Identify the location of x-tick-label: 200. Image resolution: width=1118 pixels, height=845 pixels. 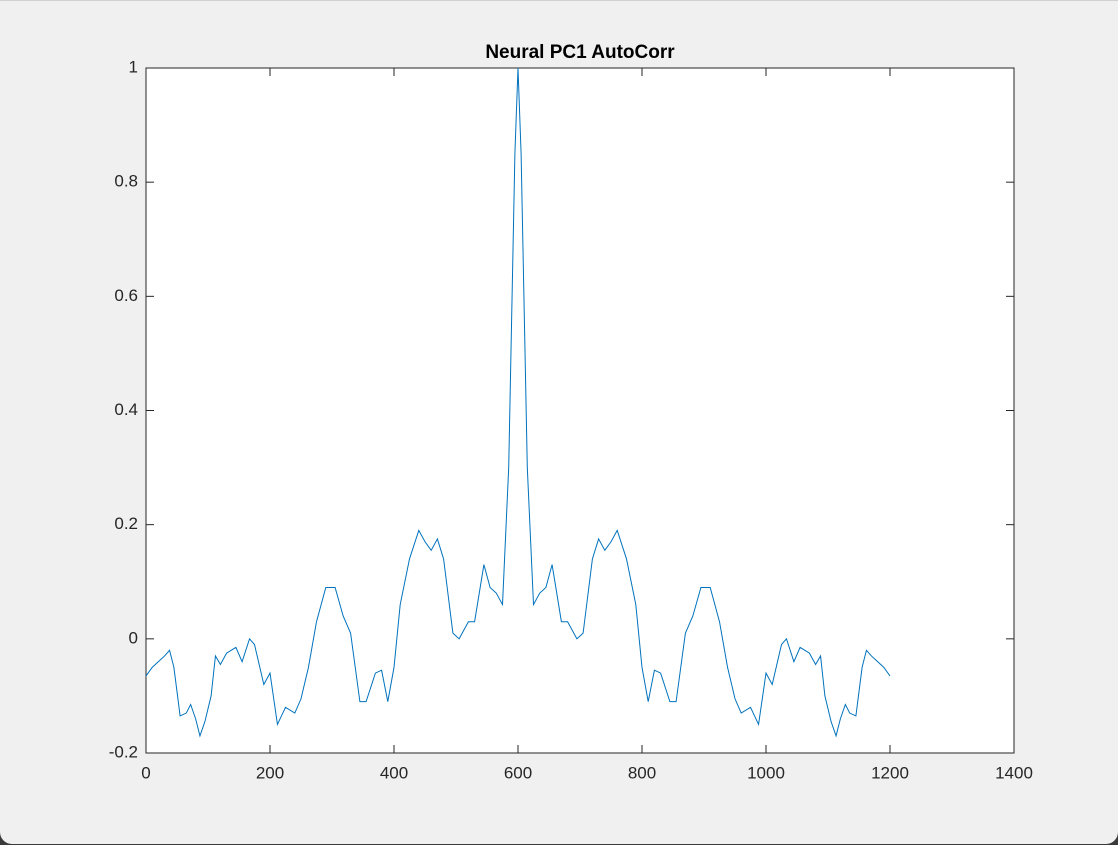
(270, 772).